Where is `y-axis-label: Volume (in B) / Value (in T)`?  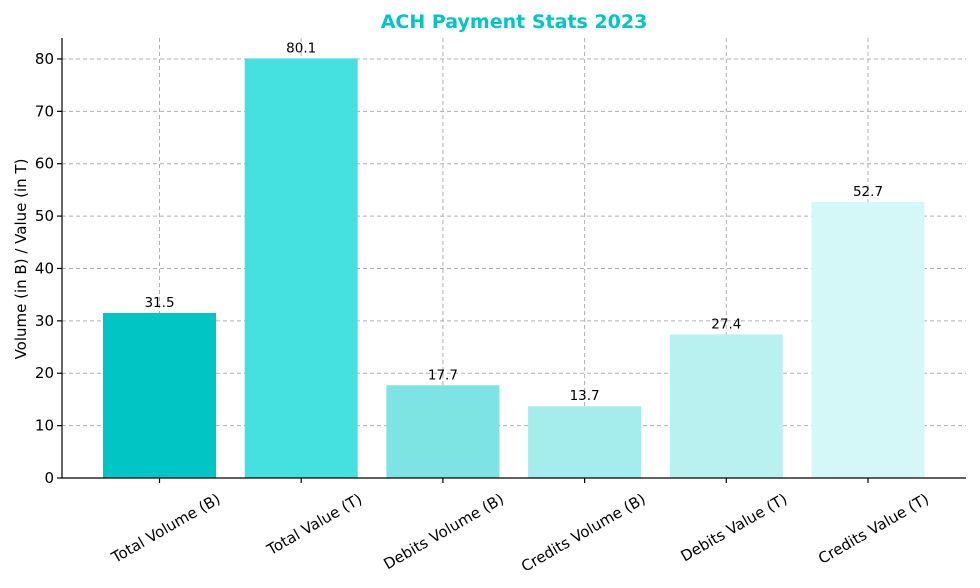
y-axis-label: Volume (in B) / Value (in T) is located at coordinates (21, 259).